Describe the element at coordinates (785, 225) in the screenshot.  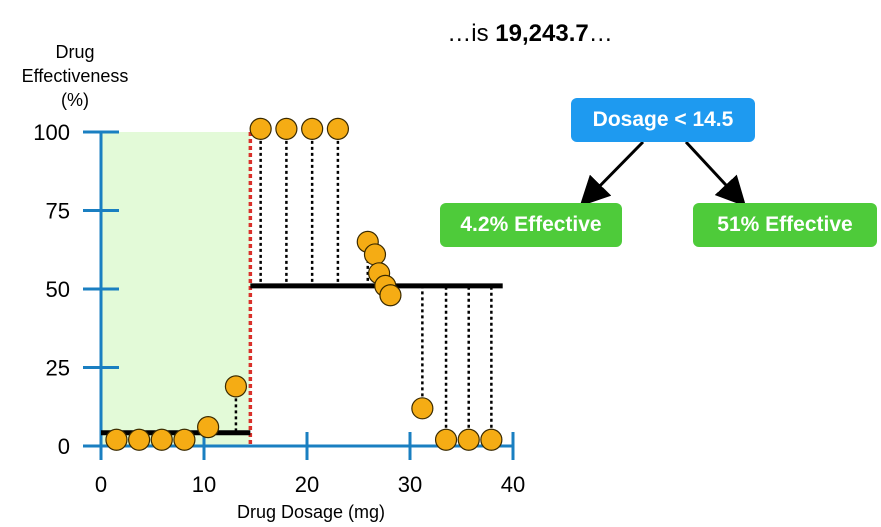
I see `tree-leaf-right: 51% Effective` at that location.